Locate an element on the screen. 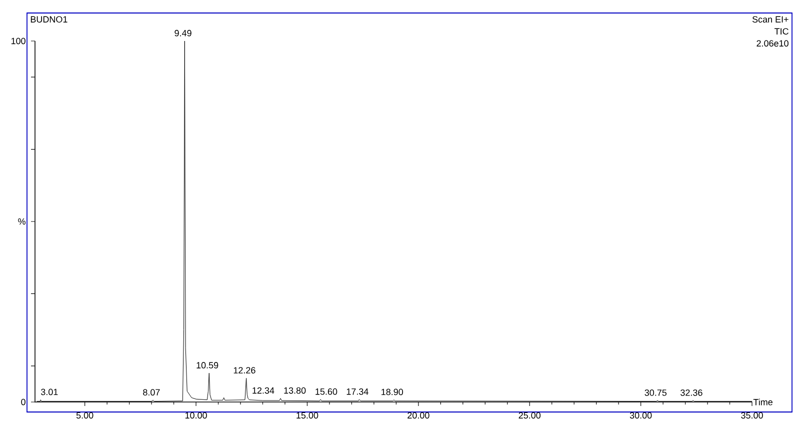 The width and height of the screenshot is (807, 435). x-tick-label: 10.00 is located at coordinates (196, 415).